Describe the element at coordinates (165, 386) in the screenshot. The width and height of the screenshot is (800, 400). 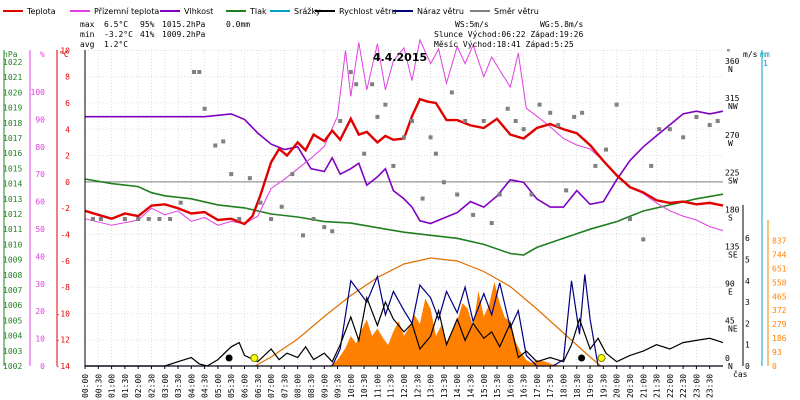
I see `time-tick-label: 03:00` at that location.